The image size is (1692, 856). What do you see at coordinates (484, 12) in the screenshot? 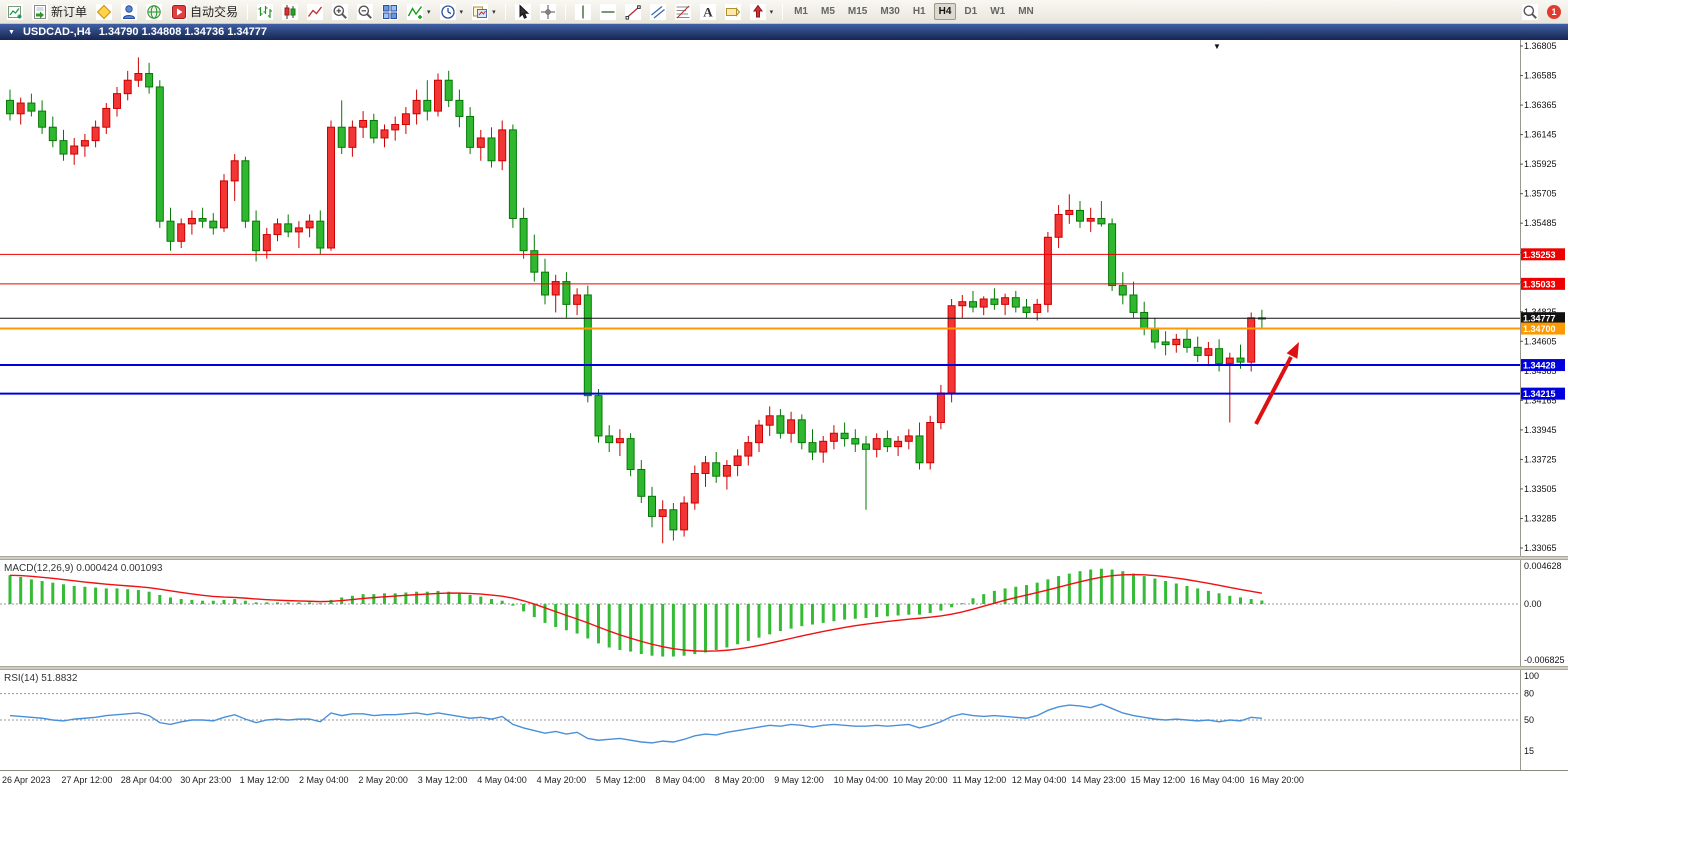
I see `templates-button: ▾` at bounding box center [484, 12].